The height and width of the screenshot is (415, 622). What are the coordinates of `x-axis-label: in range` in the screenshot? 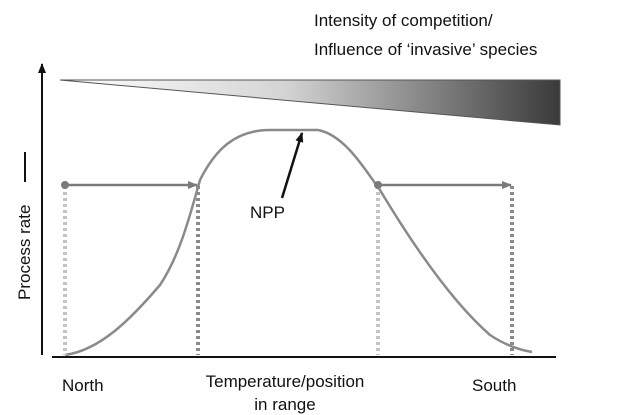 It's located at (284, 404).